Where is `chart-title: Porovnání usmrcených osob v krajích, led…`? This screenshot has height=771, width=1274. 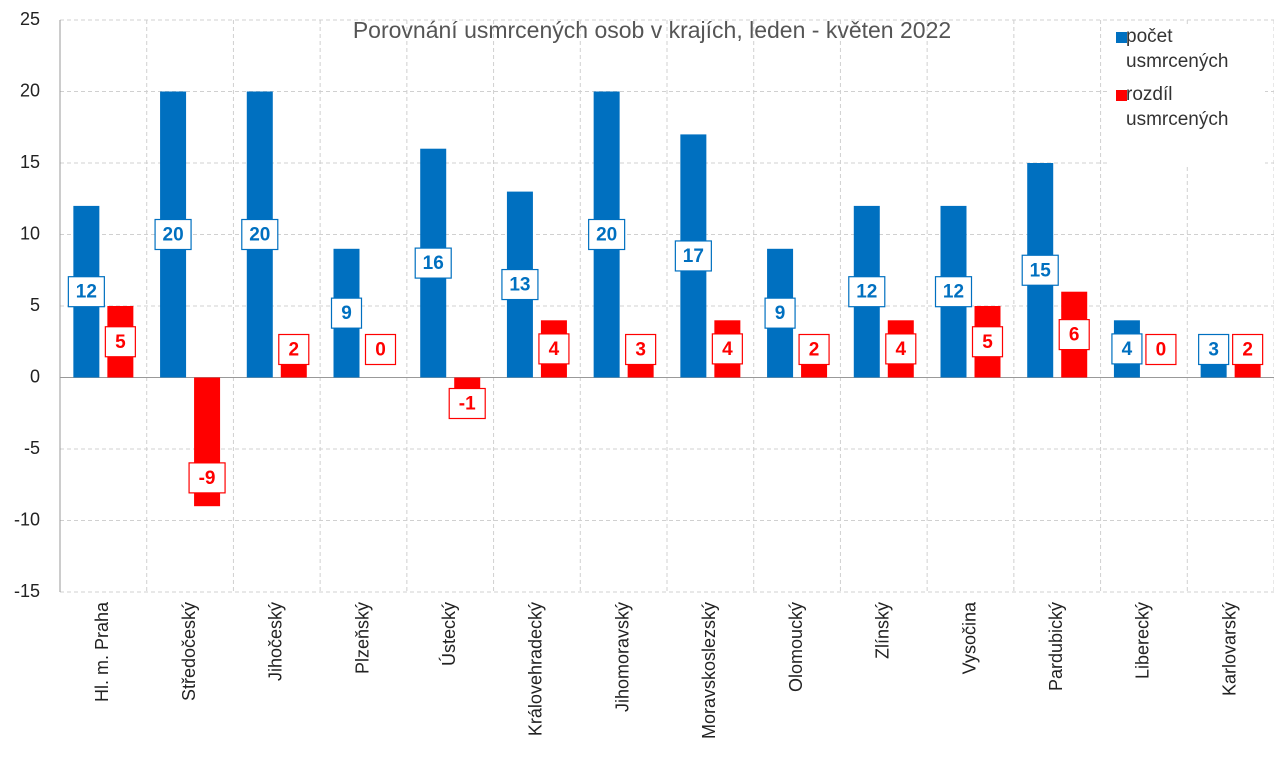 chart-title: Porovnání usmrcených osob v krajích, led… is located at coordinates (652, 30).